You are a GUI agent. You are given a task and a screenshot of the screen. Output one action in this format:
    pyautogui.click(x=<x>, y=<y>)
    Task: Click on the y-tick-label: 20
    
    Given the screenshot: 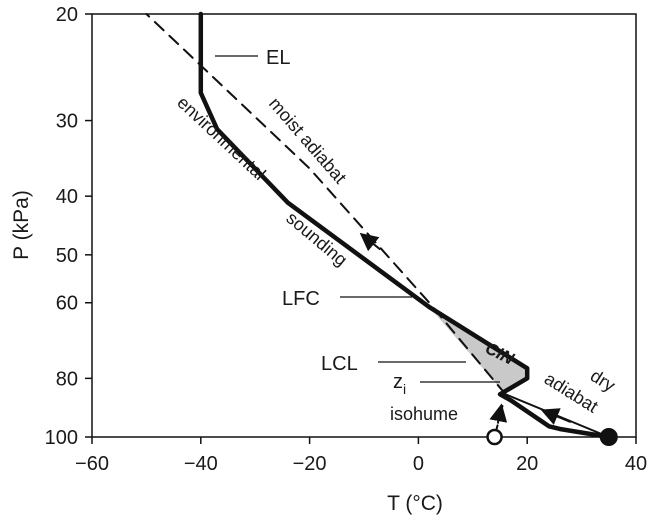 What is the action you would take?
    pyautogui.click(x=67, y=15)
    